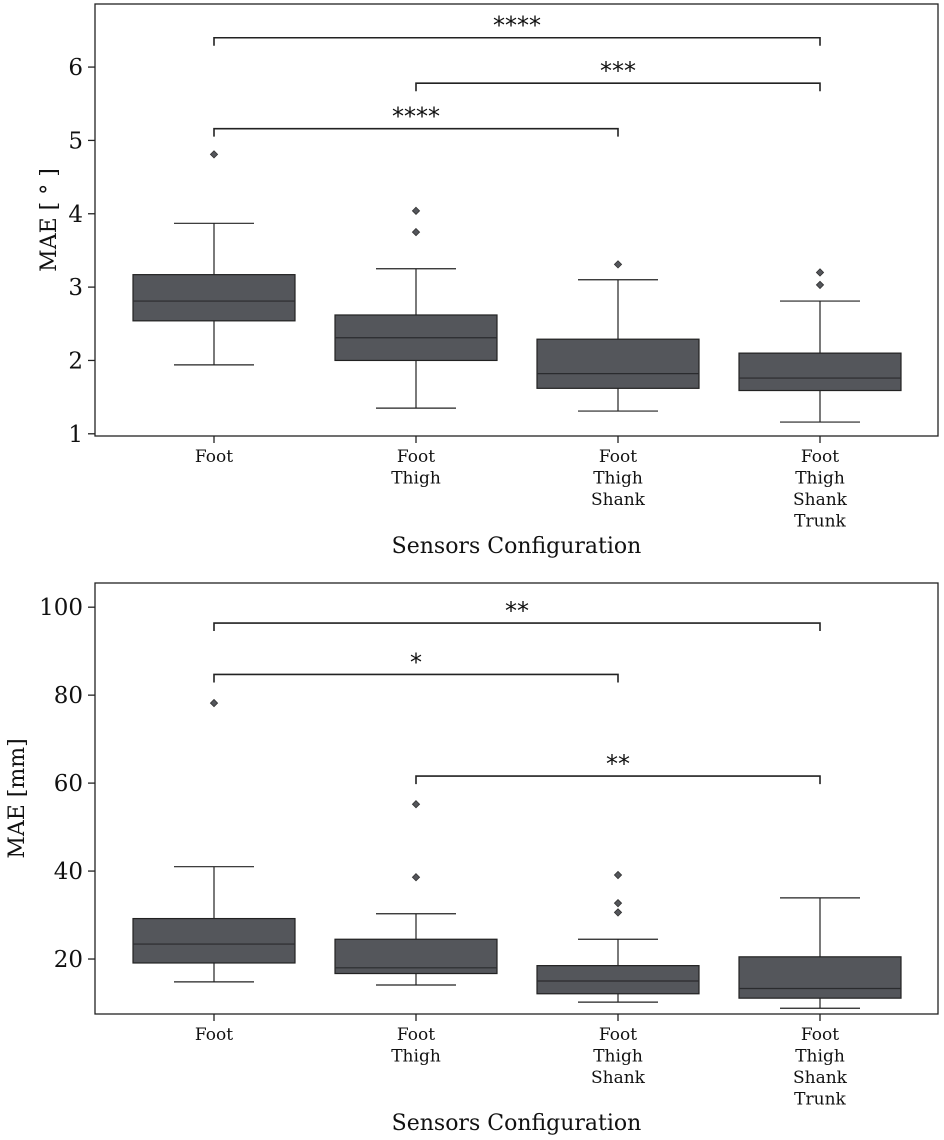 The width and height of the screenshot is (944, 1140). I want to click on y-tick-label: 4, so click(75, 215).